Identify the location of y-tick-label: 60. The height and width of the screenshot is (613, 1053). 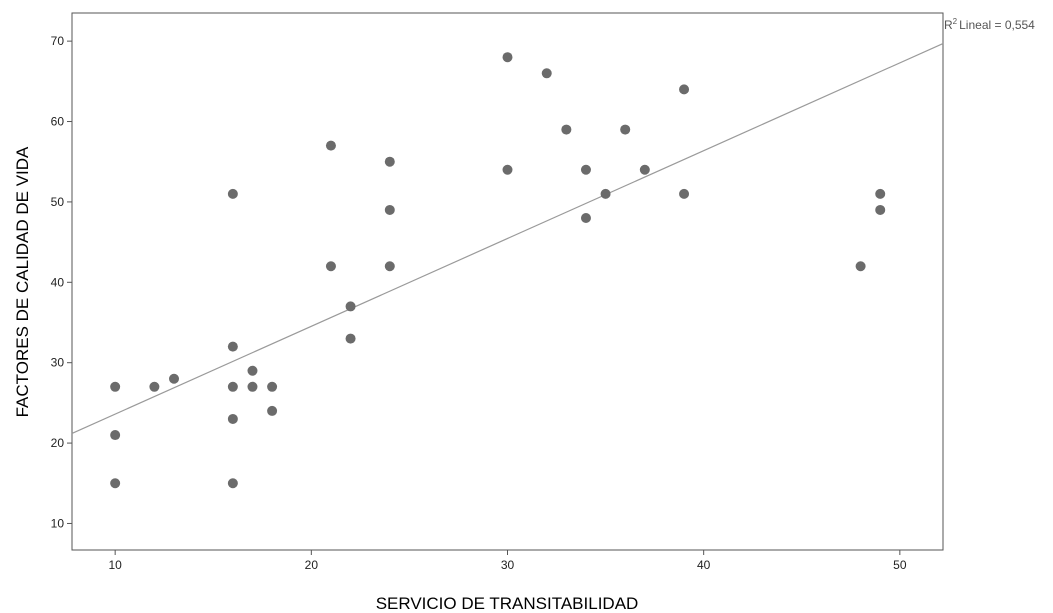
(58, 122).